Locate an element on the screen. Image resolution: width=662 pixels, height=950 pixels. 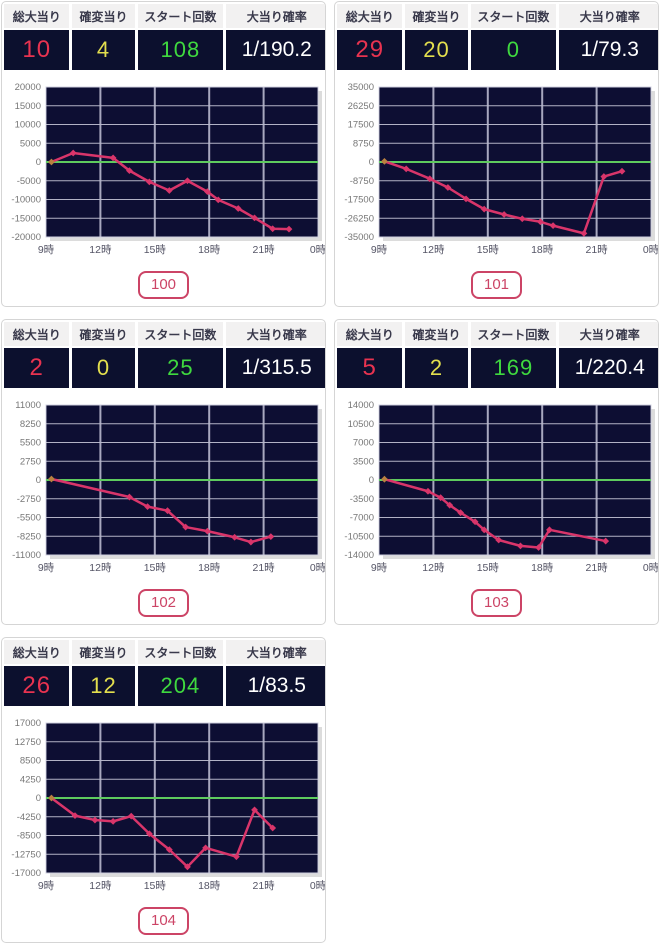
stat-total-jackpots: 5 is located at coordinates (370, 368).